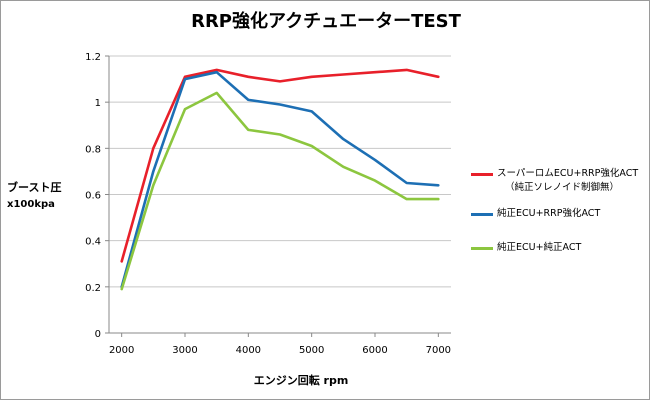 The height and width of the screenshot is (400, 650). I want to click on y-tick-label-1: 0.2, so click(93, 288).